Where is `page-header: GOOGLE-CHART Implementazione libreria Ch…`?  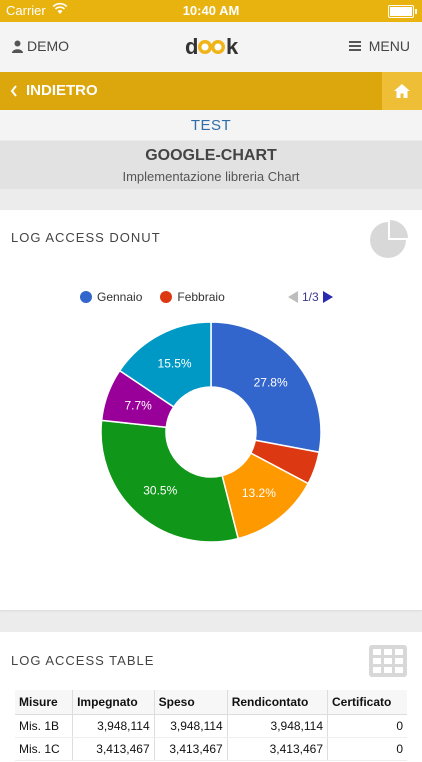
page-header: GOOGLE-CHART Implementazione libreria Ch… is located at coordinates (211, 165).